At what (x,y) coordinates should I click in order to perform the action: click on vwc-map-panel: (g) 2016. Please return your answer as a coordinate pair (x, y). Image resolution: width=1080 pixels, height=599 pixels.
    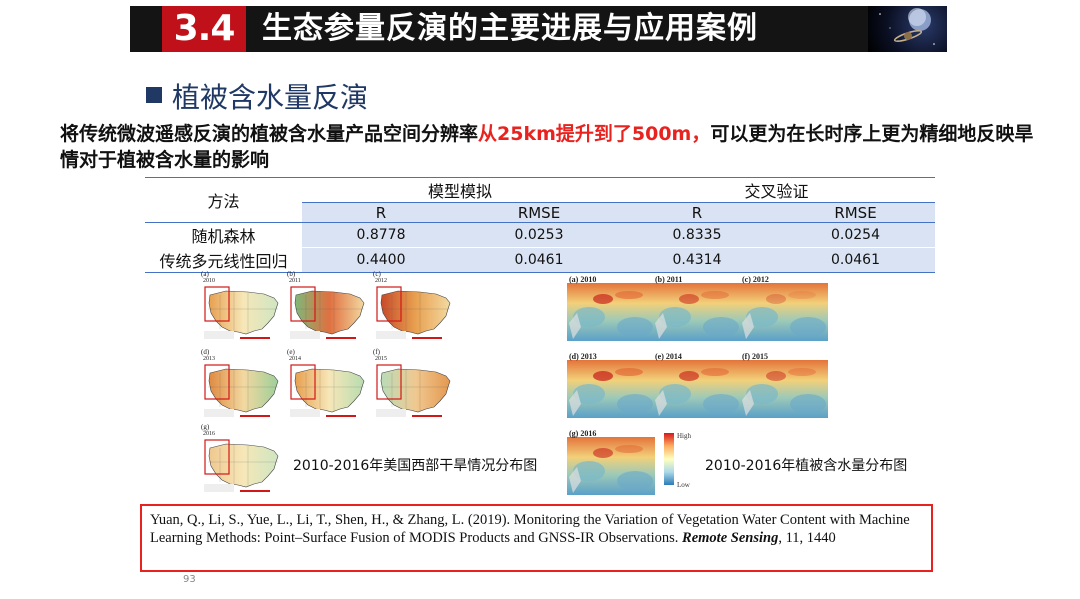
    Looking at the image, I should click on (611, 464).